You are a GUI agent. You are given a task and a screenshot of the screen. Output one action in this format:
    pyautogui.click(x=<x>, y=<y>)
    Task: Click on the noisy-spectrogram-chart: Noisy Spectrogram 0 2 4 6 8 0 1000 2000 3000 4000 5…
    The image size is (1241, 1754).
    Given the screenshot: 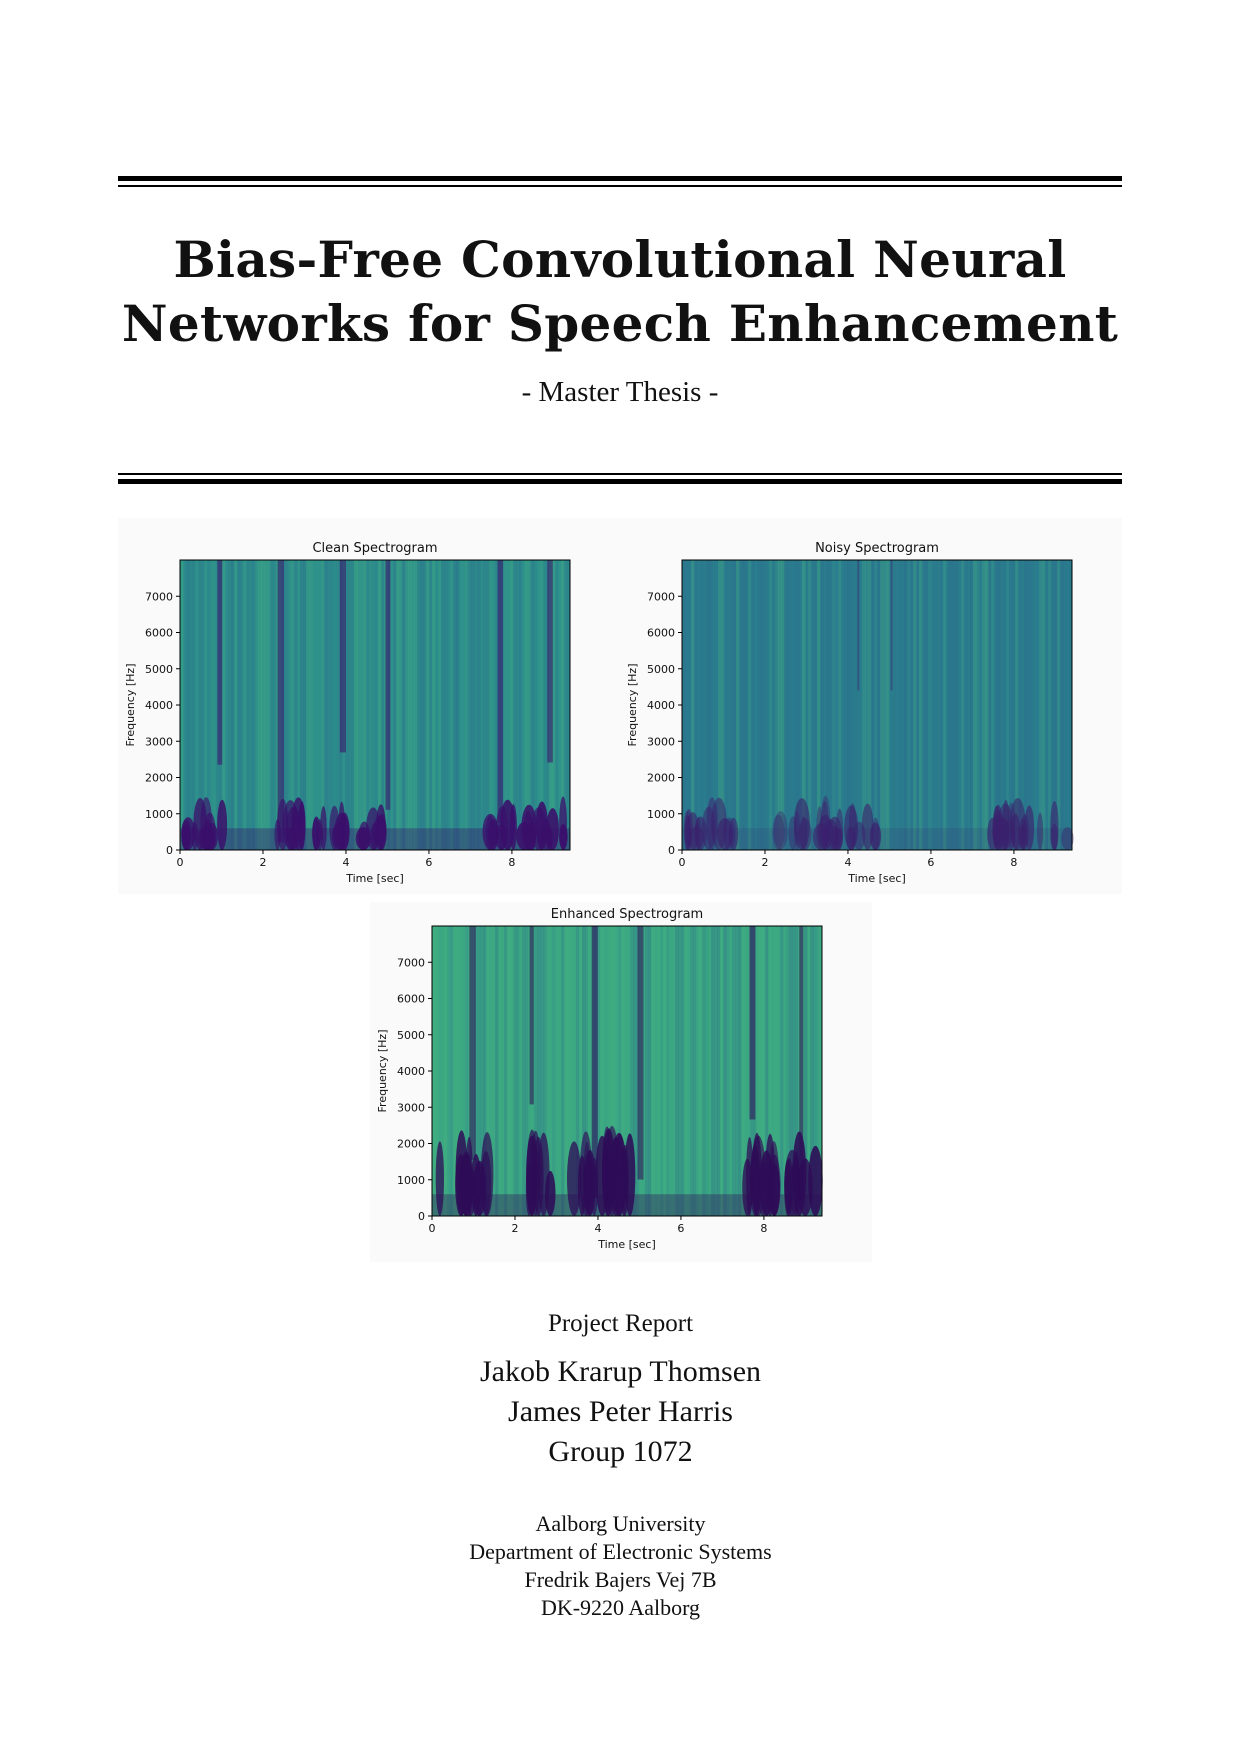 What is the action you would take?
    pyautogui.click(x=850, y=713)
    